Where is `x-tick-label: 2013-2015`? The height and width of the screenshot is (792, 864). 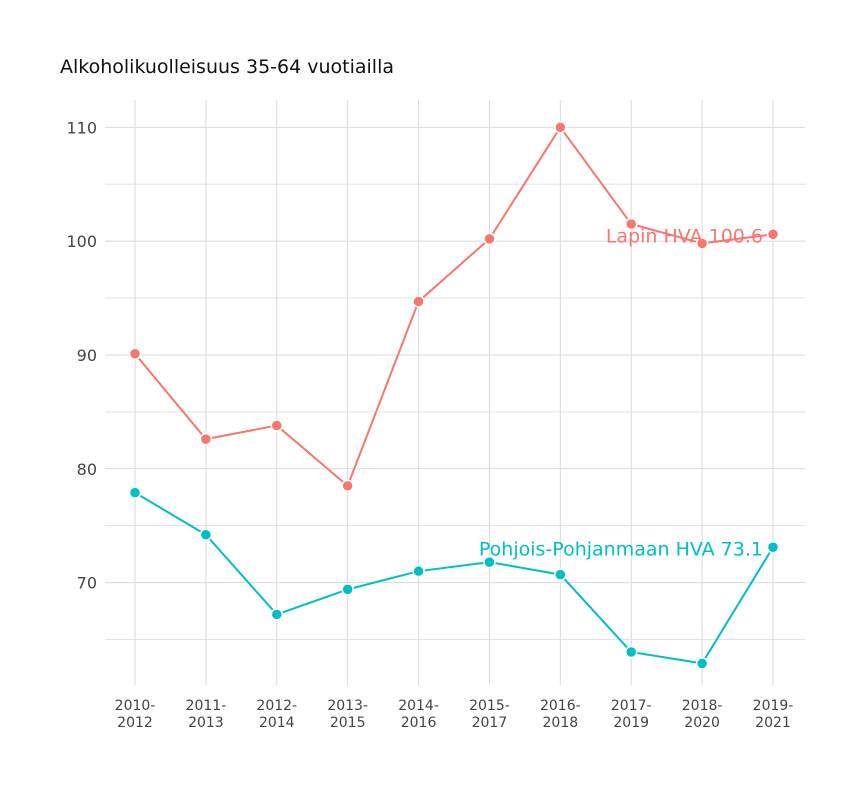
x-tick-label: 2013-2015 is located at coordinates (347, 714).